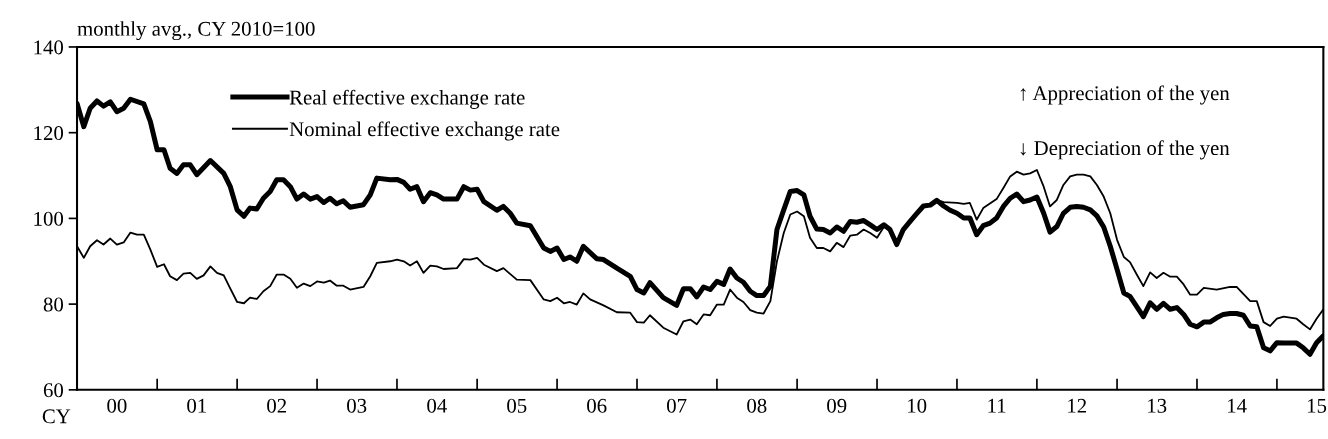 Image resolution: width=1328 pixels, height=439 pixels. I want to click on x-tick-label: 14, so click(1237, 405).